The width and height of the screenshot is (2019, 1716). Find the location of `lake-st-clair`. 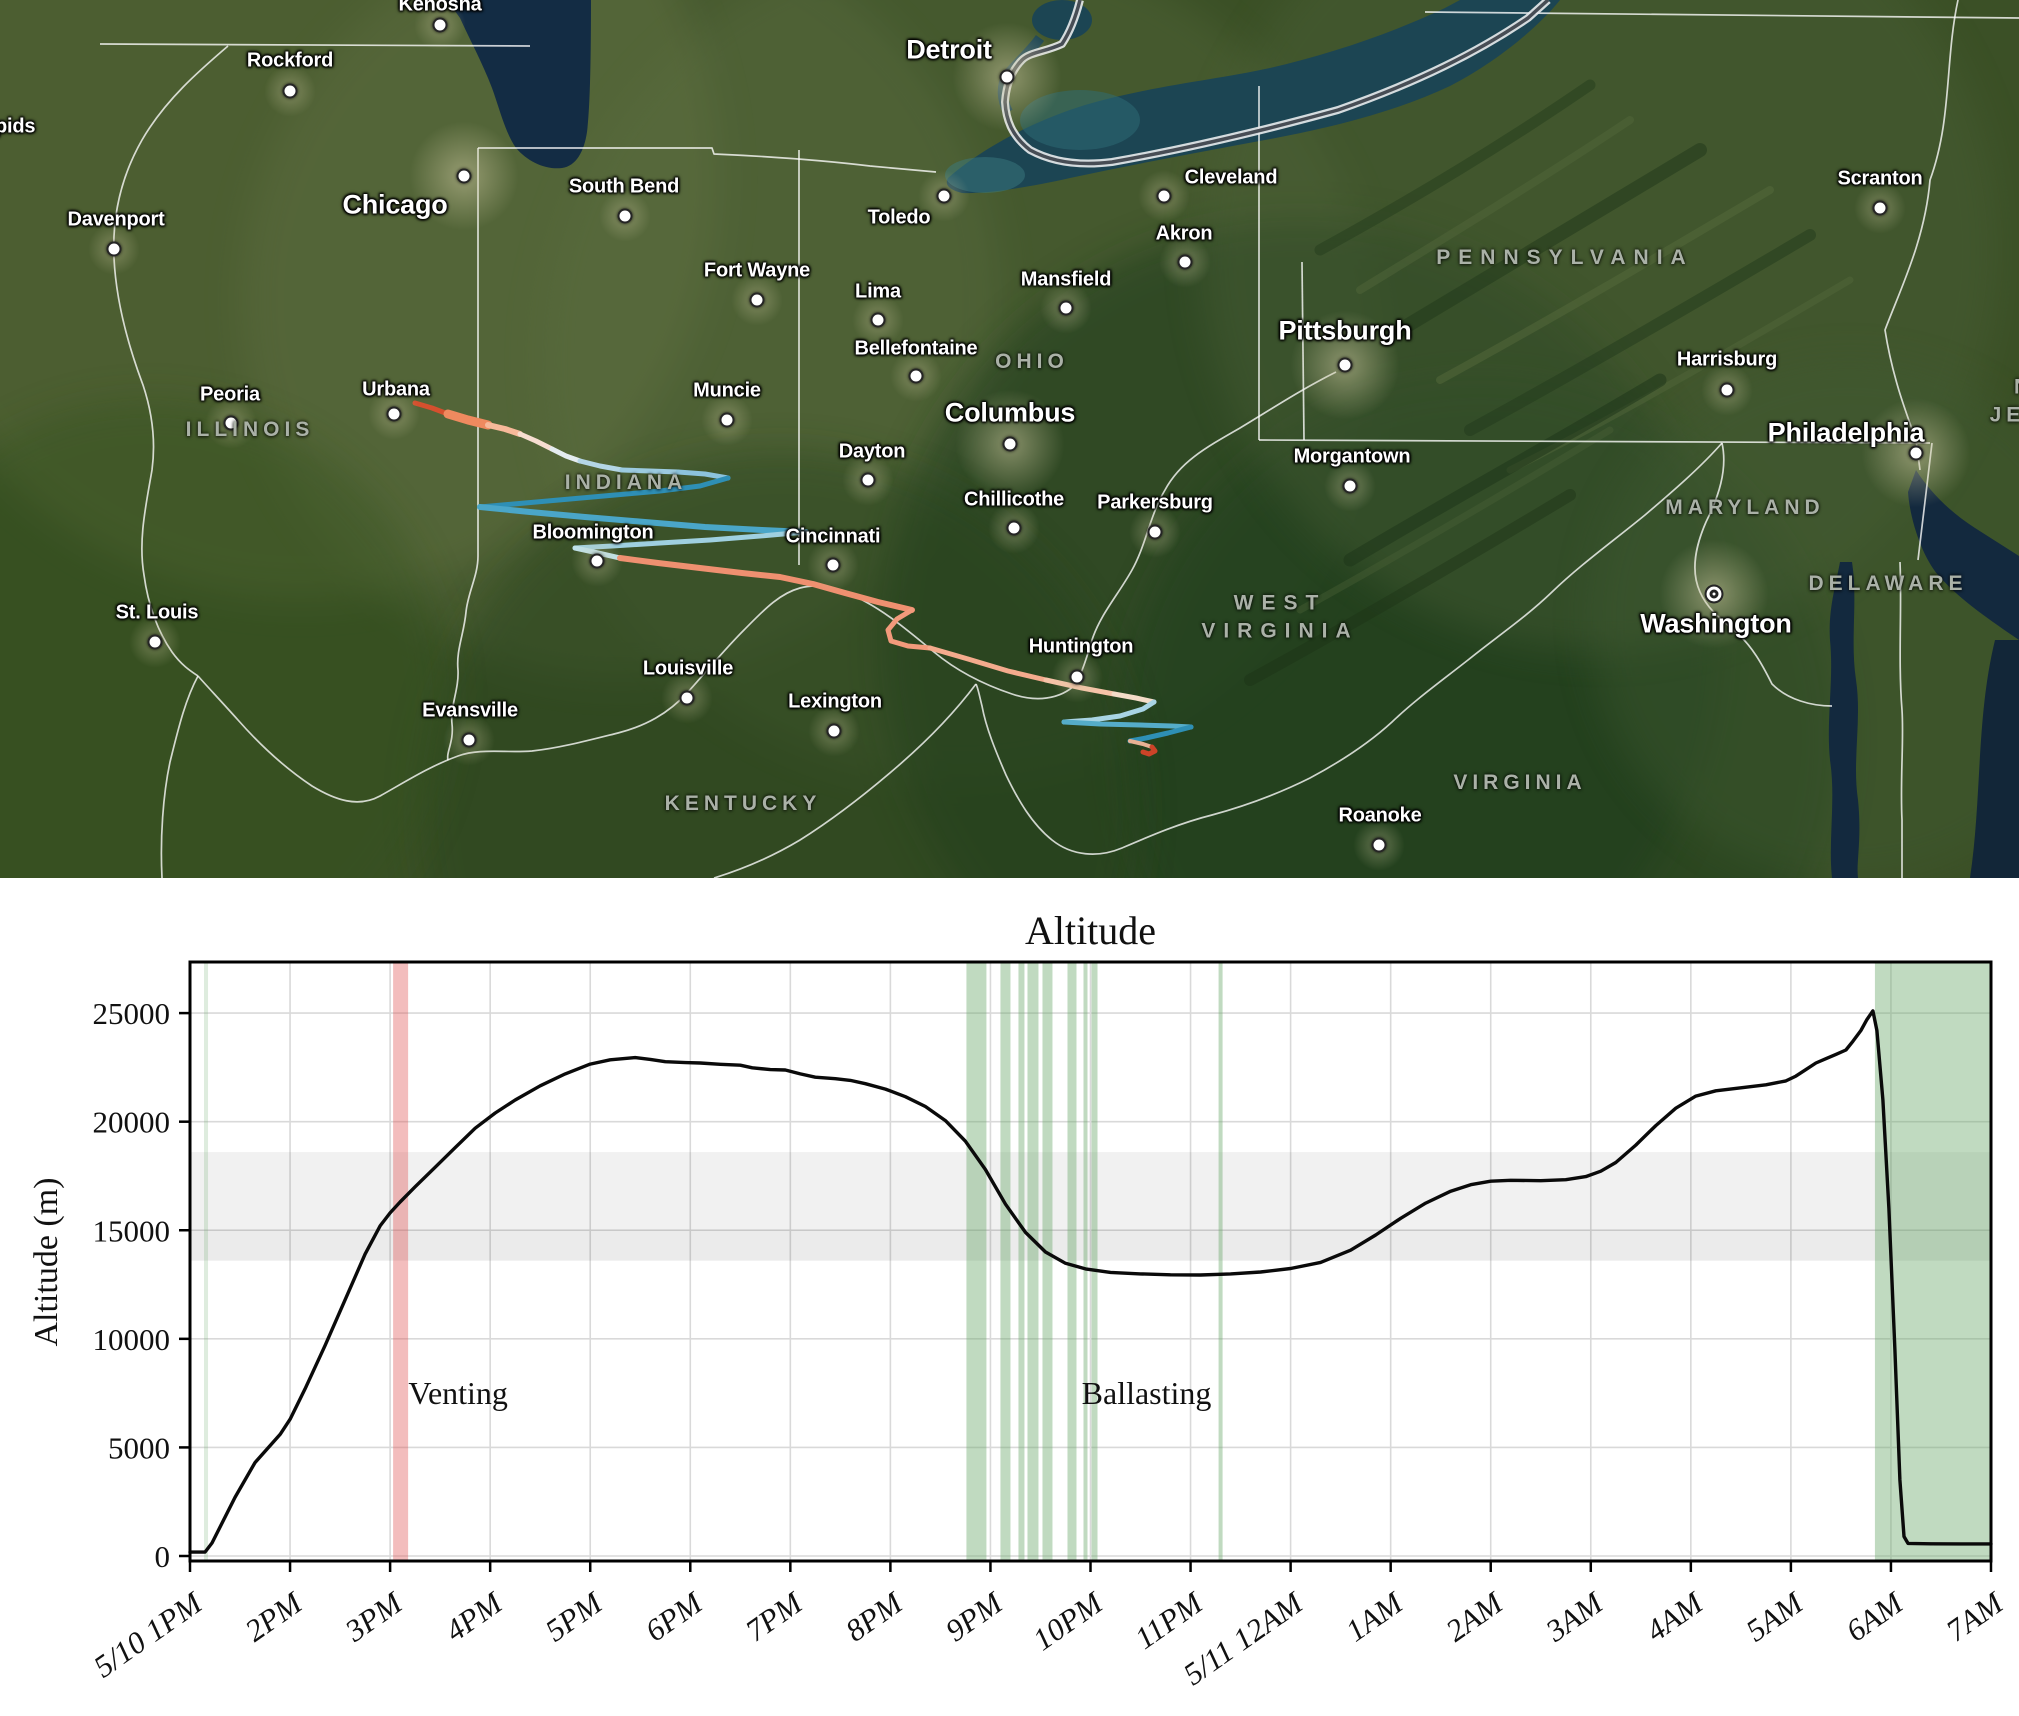

lake-st-clair is located at coordinates (1062, 20).